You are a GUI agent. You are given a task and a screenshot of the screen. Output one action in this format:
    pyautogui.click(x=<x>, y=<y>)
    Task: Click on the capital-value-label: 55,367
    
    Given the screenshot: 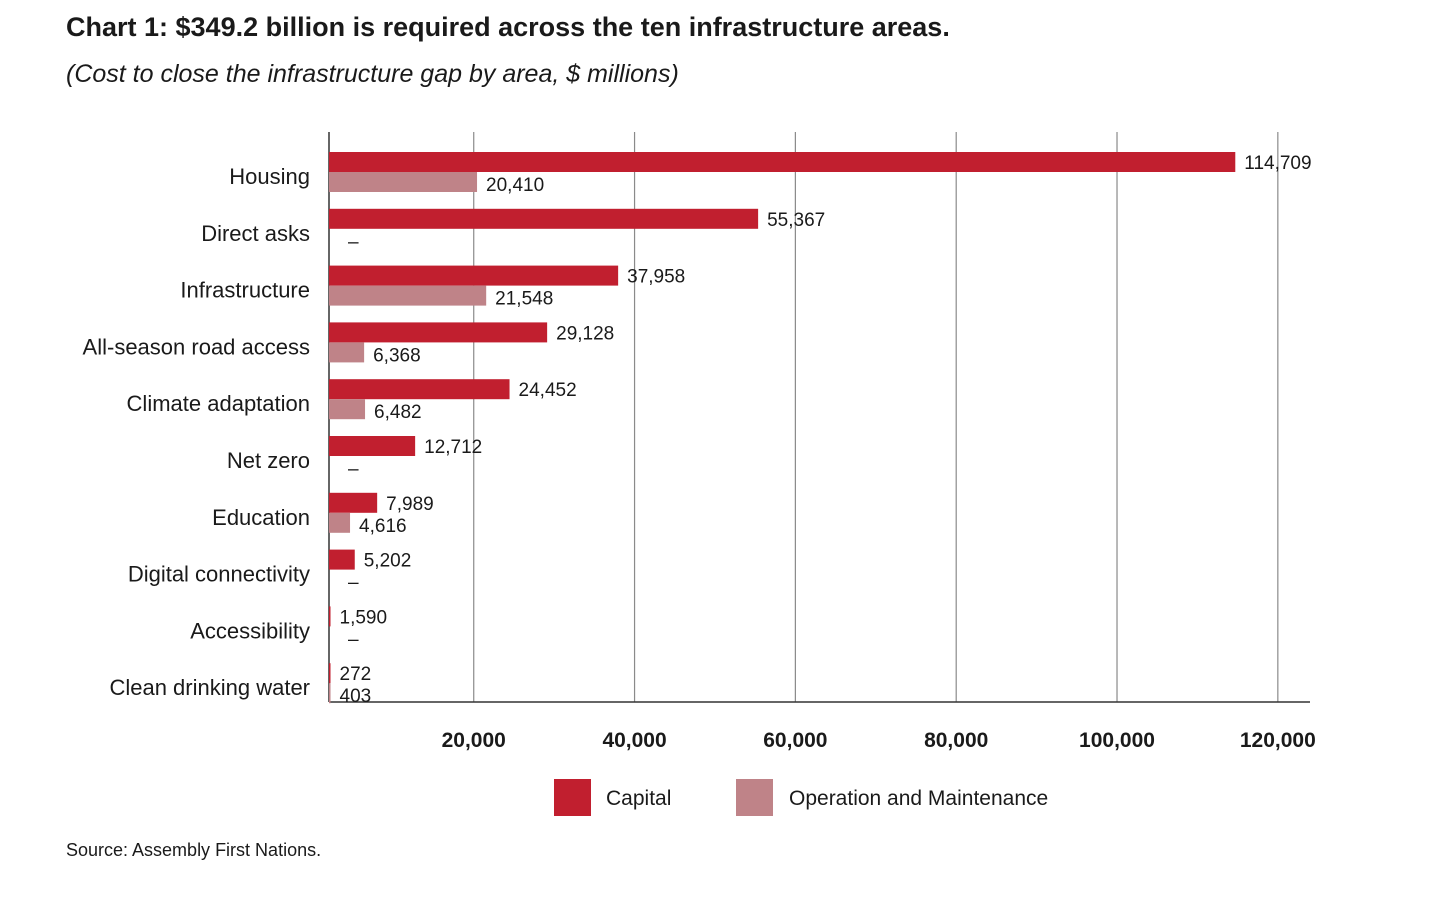 What is the action you would take?
    pyautogui.click(x=796, y=220)
    